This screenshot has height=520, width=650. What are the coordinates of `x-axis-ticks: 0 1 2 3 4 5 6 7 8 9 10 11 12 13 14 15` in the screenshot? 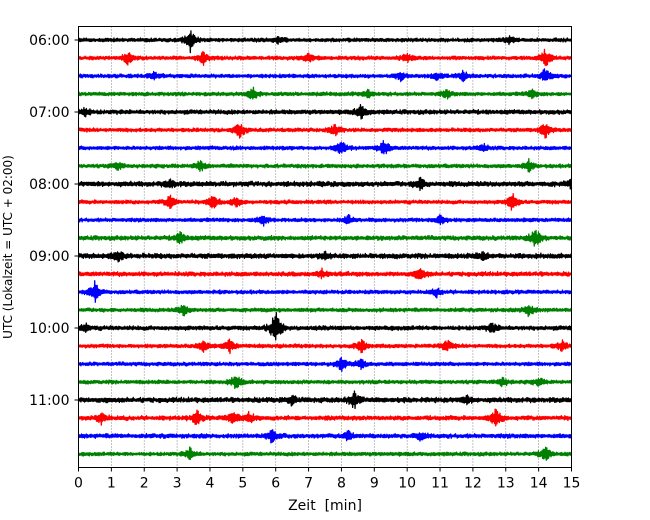 It's located at (327, 479).